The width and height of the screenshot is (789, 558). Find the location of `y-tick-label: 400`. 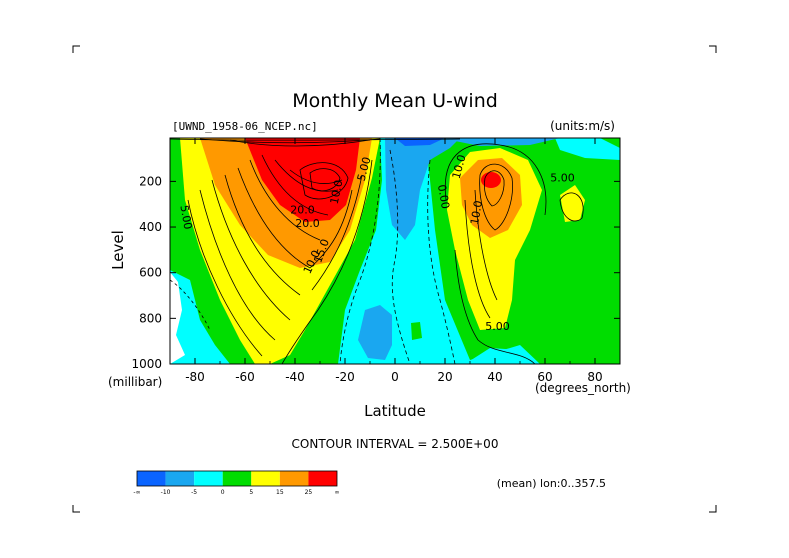

y-tick-label: 400 is located at coordinates (150, 227).